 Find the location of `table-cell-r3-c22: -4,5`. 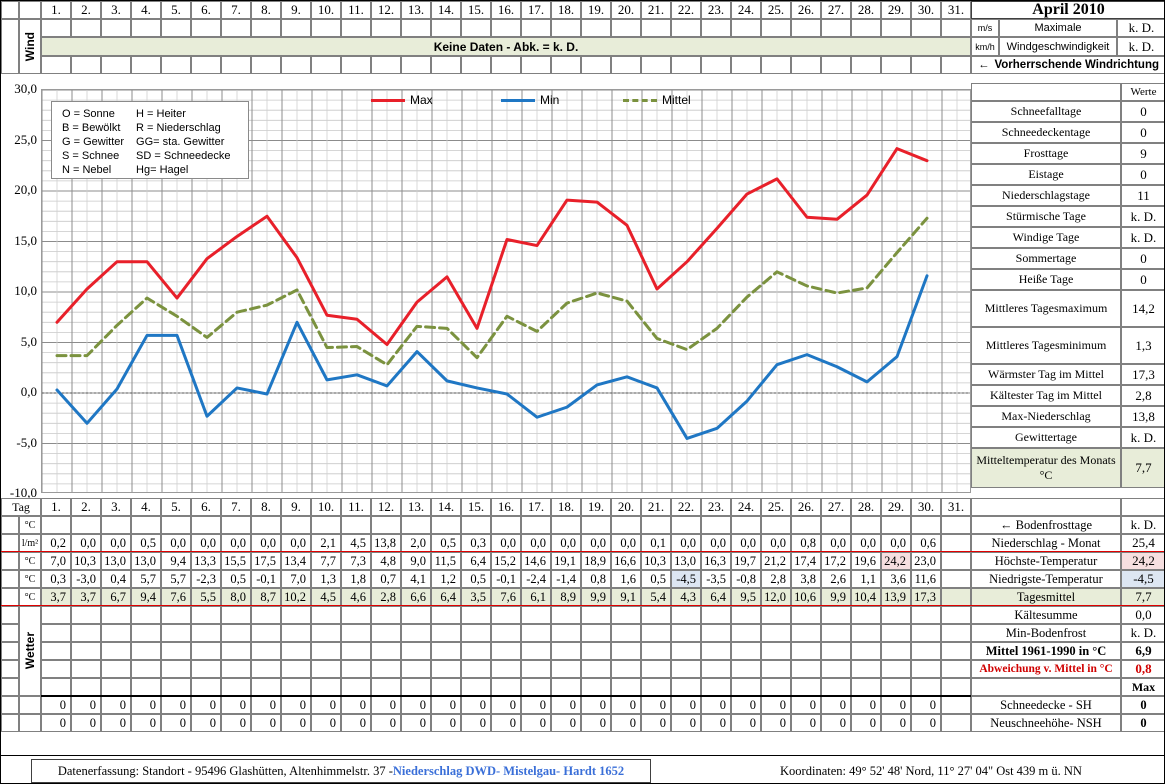

table-cell-r3-c22: -4,5 is located at coordinates (686, 579).